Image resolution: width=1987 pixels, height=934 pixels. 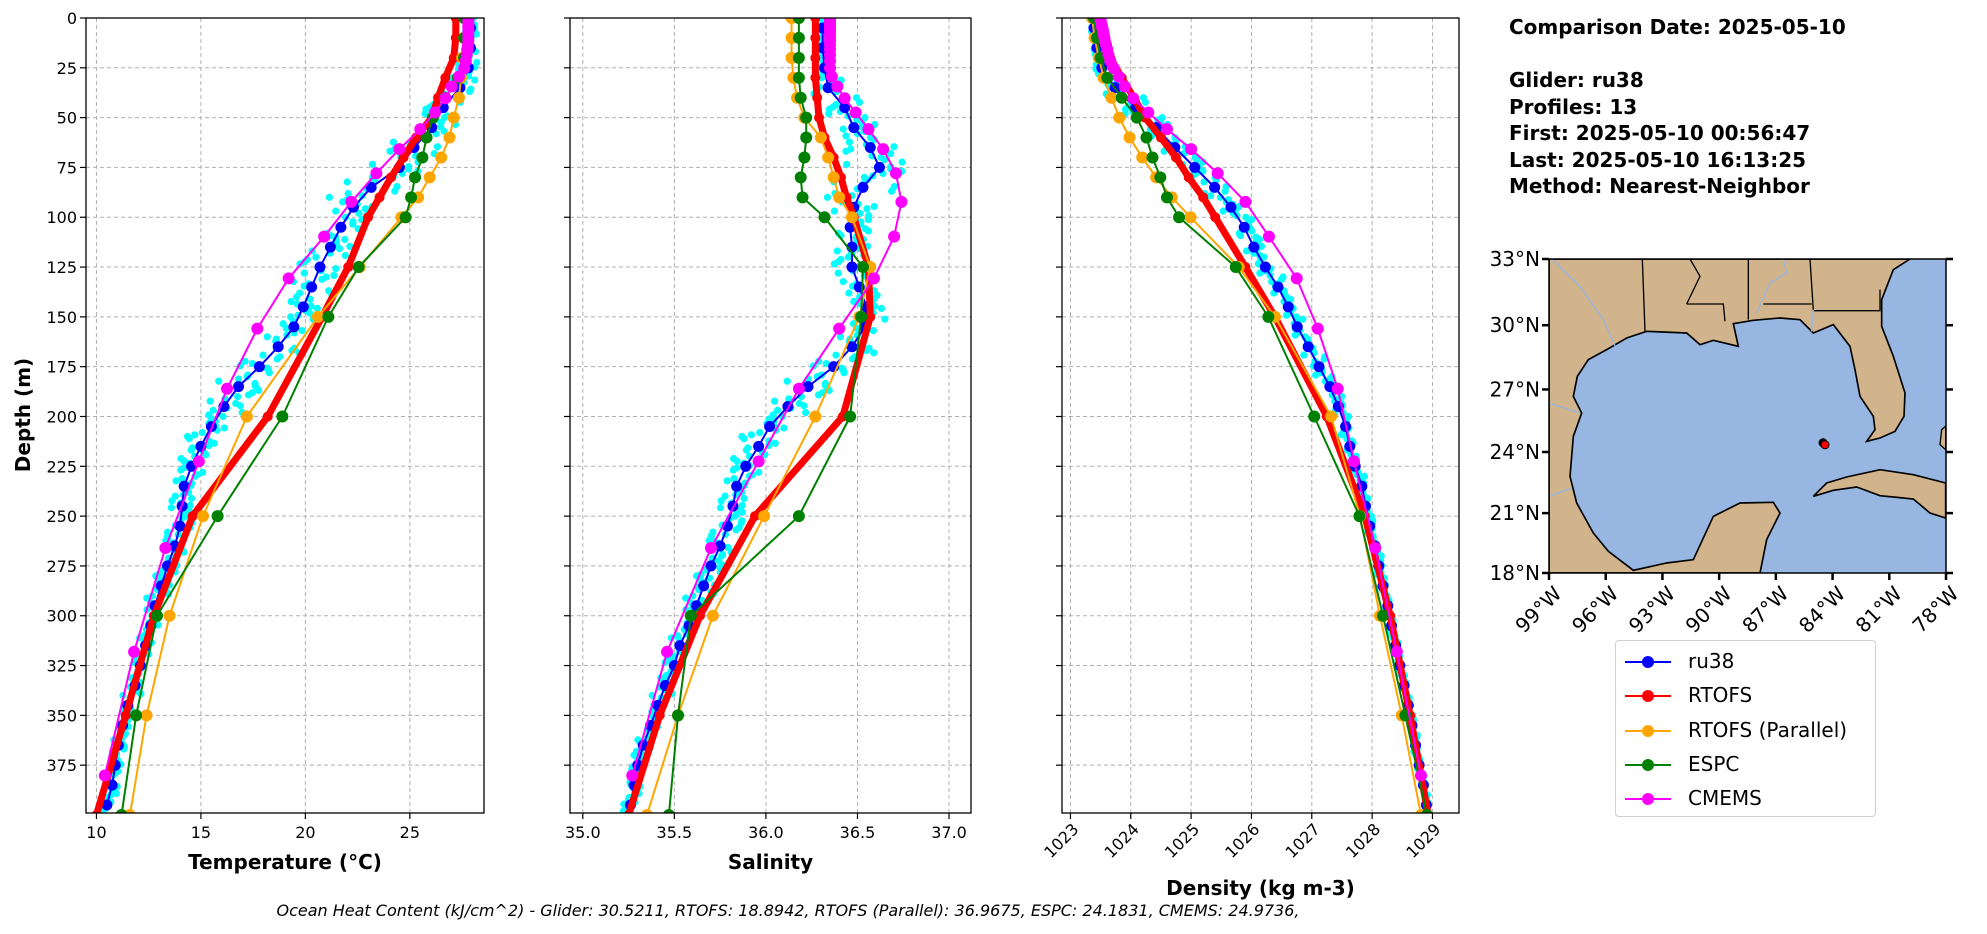 What do you see at coordinates (1515, 513) in the screenshot?
I see `lat-tick-label: 21°N` at bounding box center [1515, 513].